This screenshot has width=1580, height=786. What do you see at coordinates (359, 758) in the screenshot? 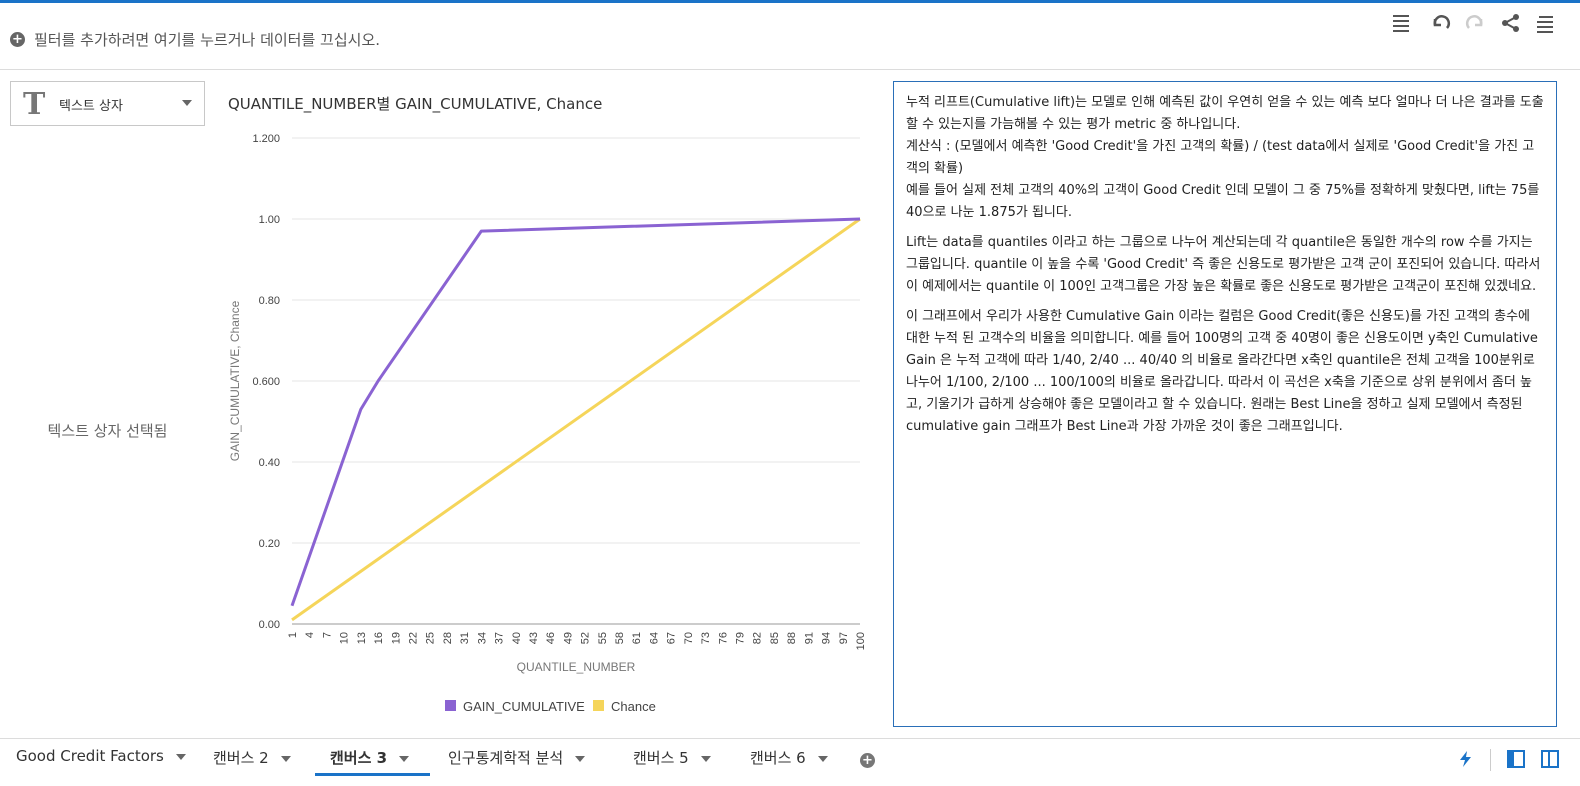
I see `tab-label: 캔버스 3` at bounding box center [359, 758].